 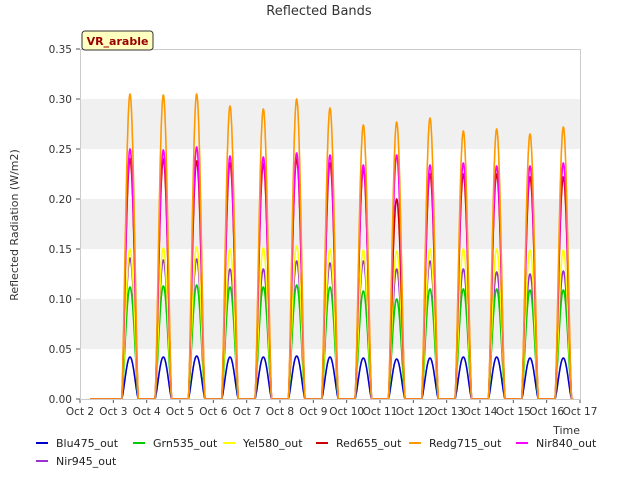 What do you see at coordinates (513, 412) in the screenshot?
I see `x-tick-label: Oct 15` at bounding box center [513, 412].